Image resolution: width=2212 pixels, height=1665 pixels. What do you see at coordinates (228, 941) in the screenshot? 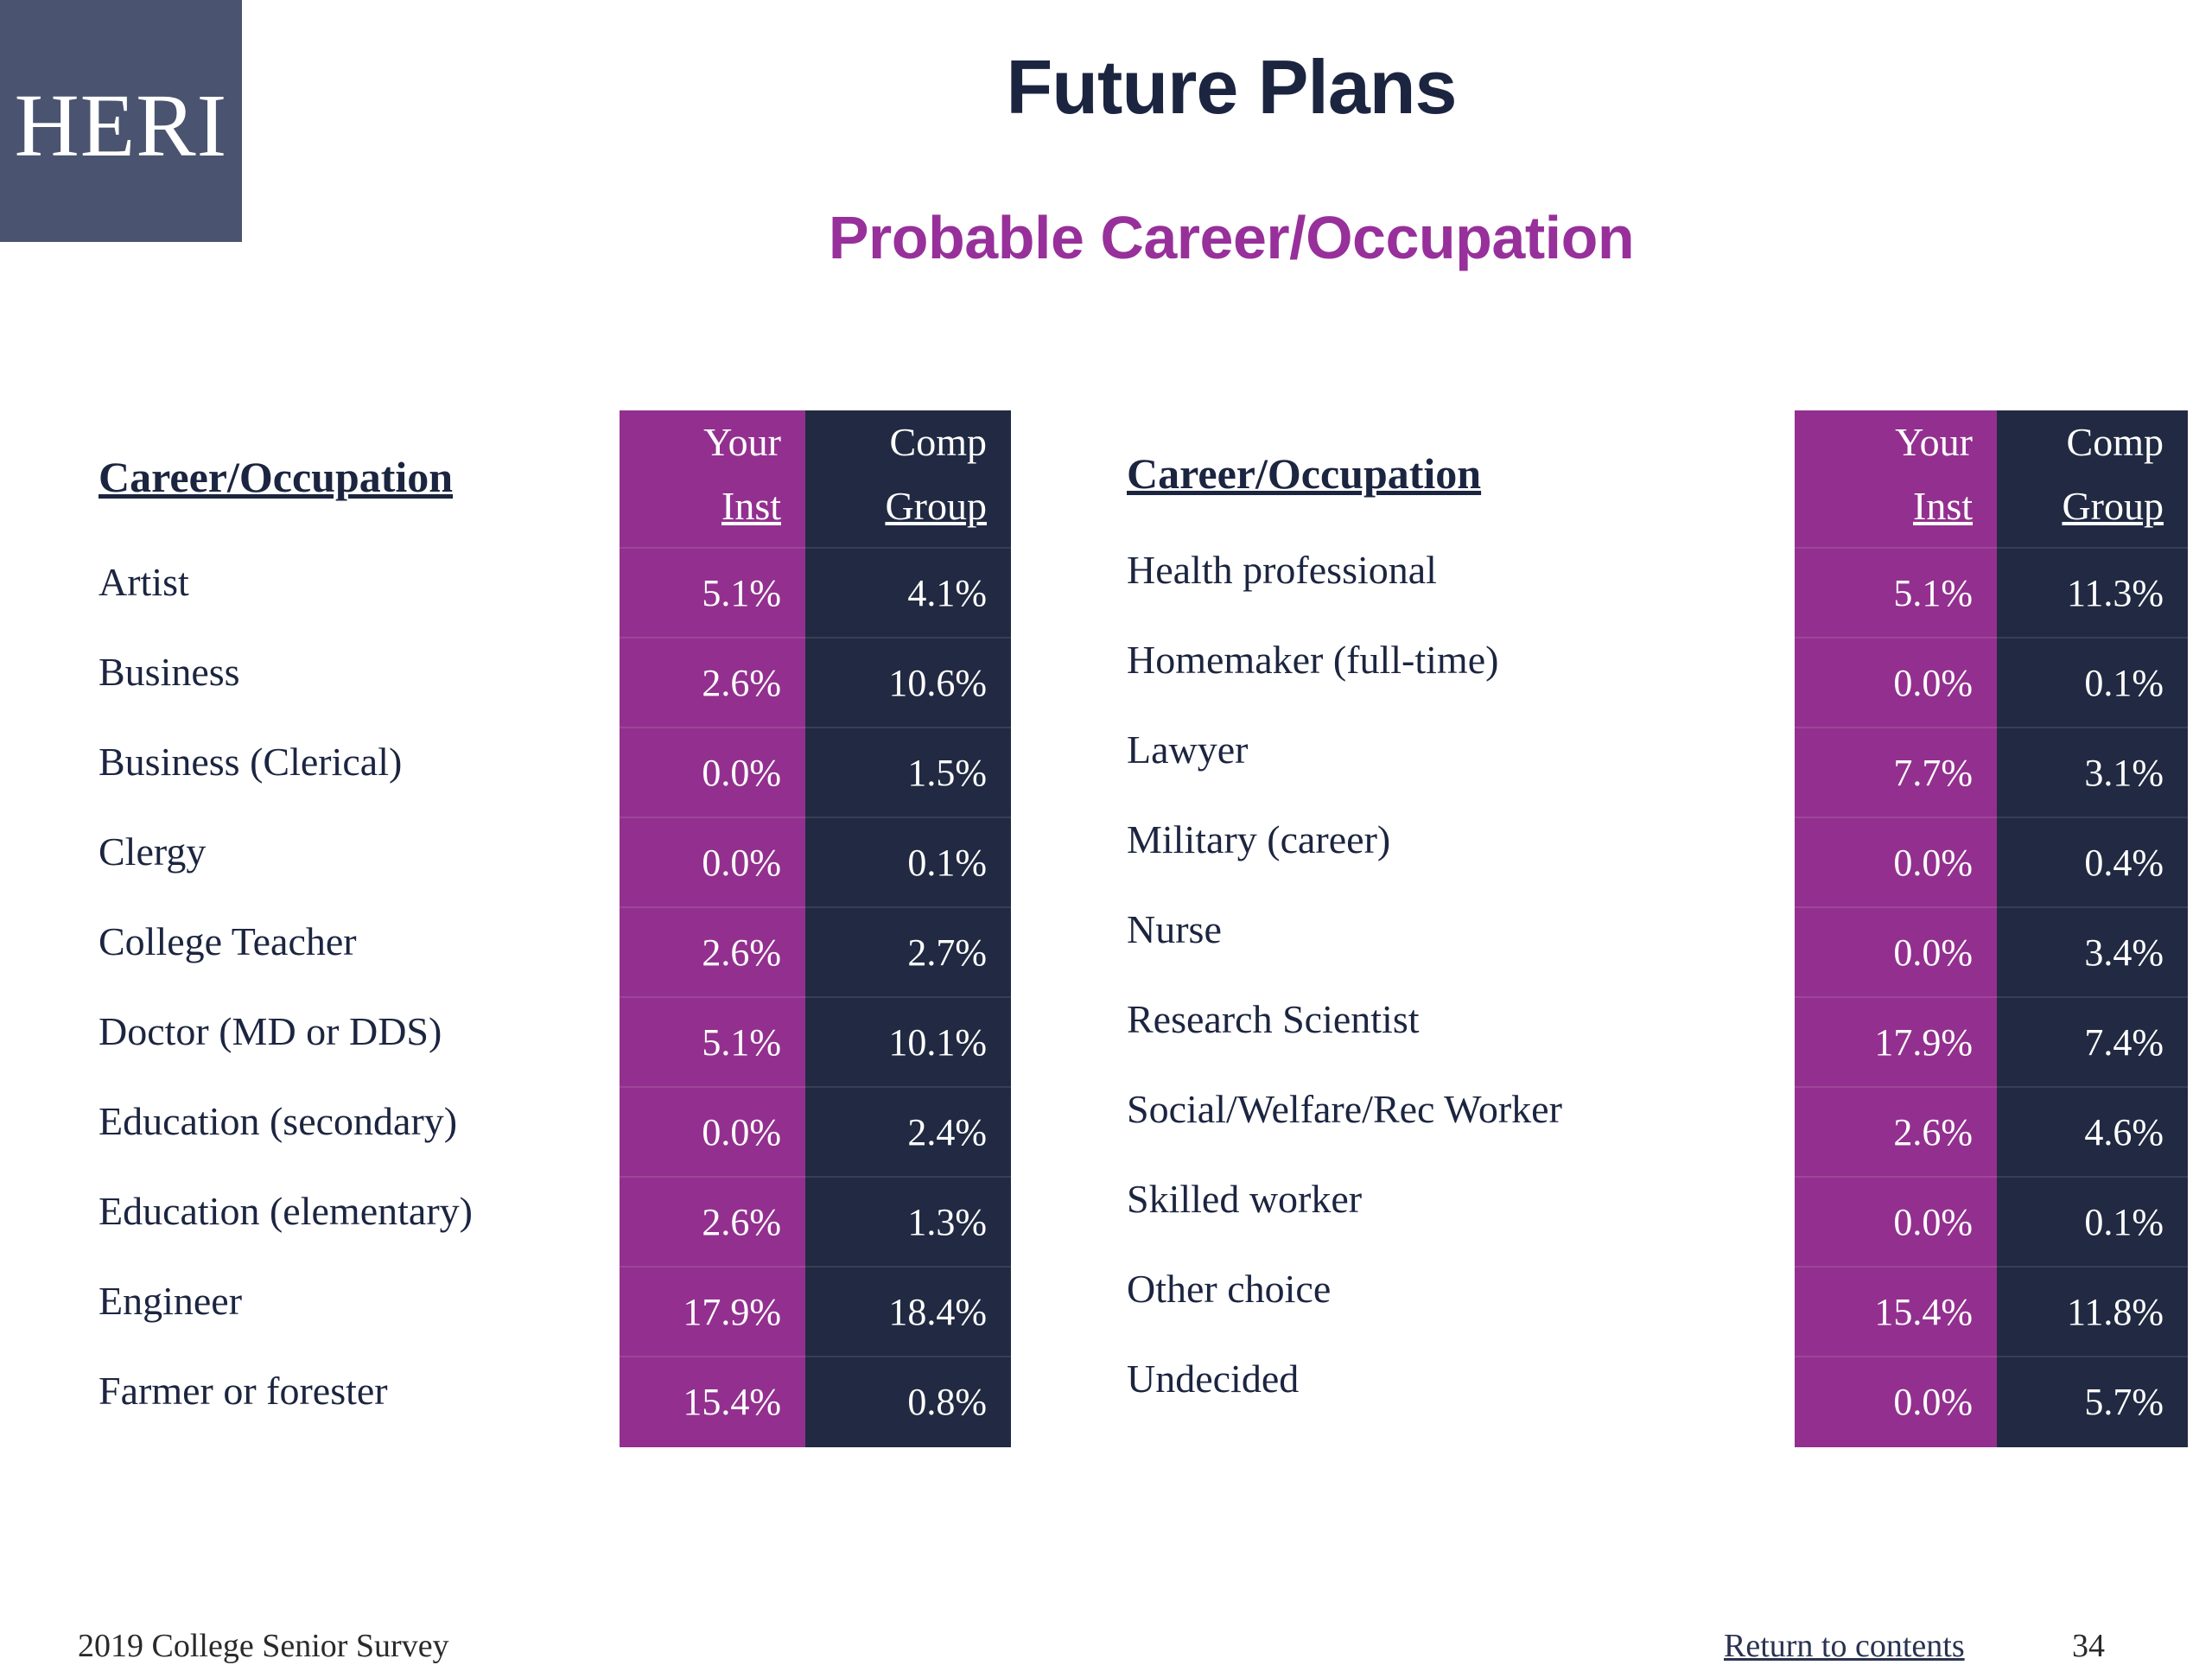
I see `row-label: College Teacher` at bounding box center [228, 941].